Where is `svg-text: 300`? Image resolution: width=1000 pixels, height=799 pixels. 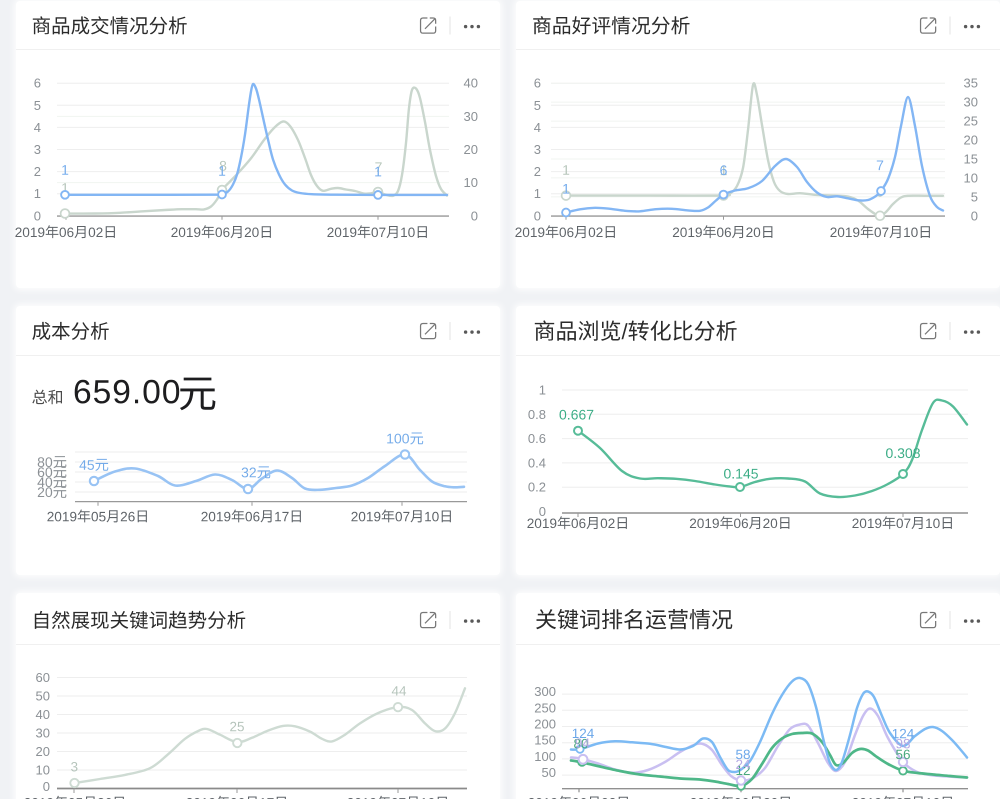 svg-text: 300 is located at coordinates (545, 691).